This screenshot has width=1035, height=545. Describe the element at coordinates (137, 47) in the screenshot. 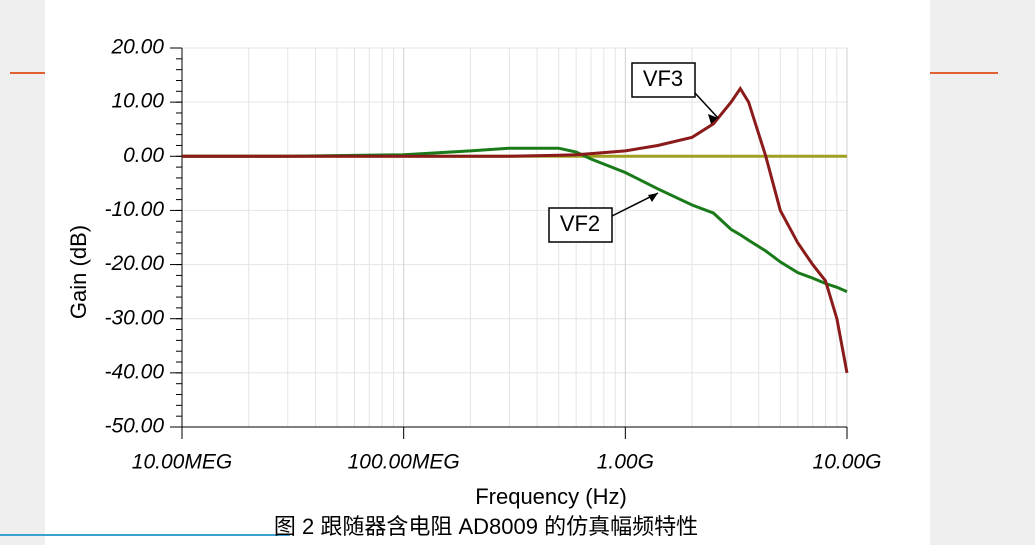

I see `y-tick-label: 20.00` at that location.